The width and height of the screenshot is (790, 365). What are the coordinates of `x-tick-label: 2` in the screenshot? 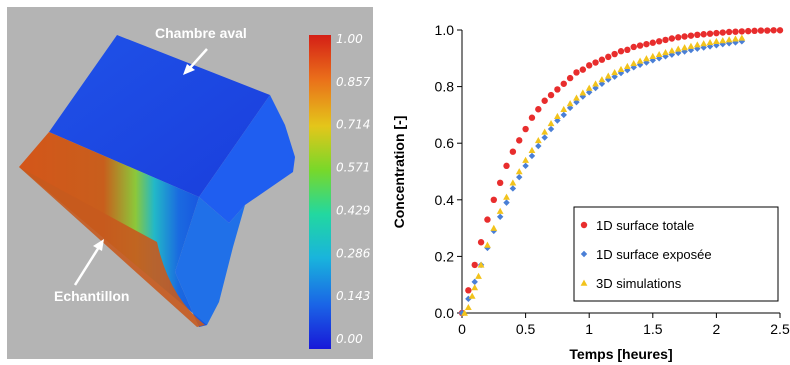 It's located at (717, 329).